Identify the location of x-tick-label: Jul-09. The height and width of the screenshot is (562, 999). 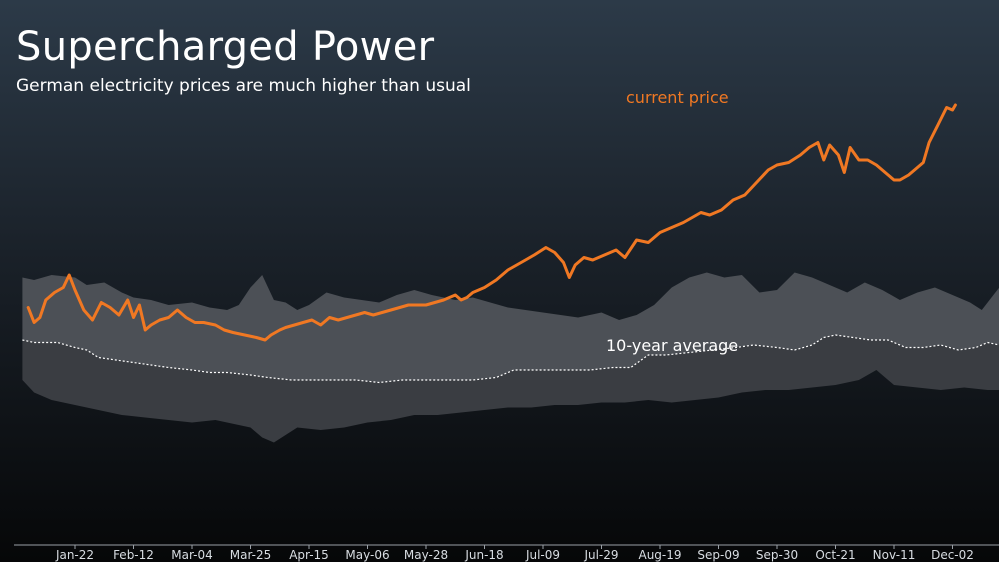
(542, 555).